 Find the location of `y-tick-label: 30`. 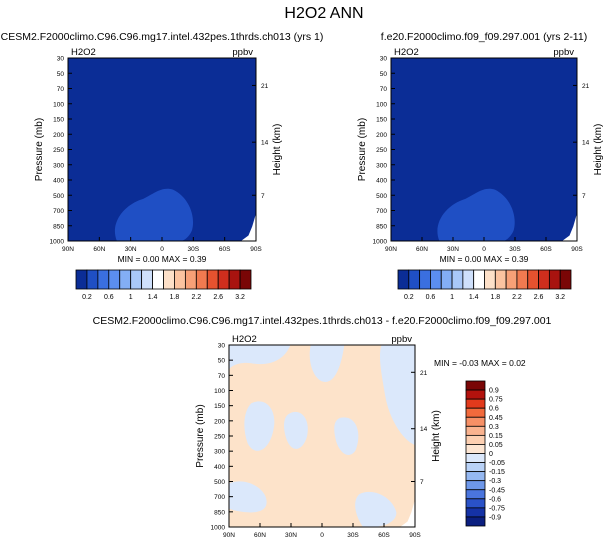

y-tick-label: 30 is located at coordinates (222, 346).